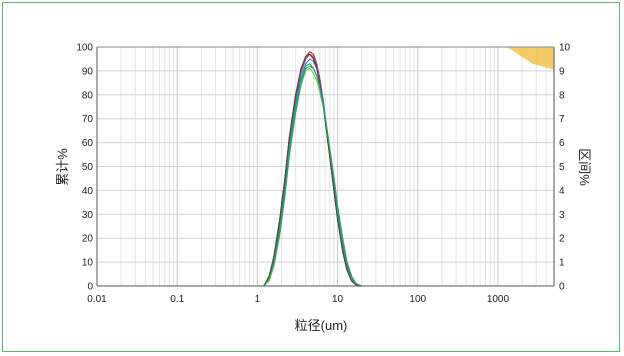  What do you see at coordinates (562, 119) in the screenshot?
I see `y2-tick-label: 7` at bounding box center [562, 119].